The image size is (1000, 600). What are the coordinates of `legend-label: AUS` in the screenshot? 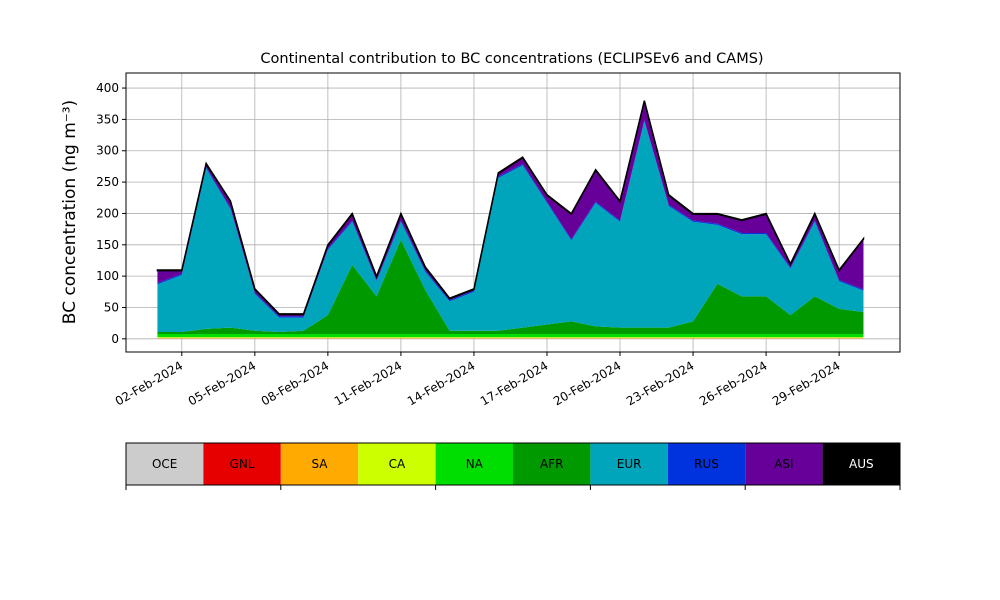 It's located at (861, 464).